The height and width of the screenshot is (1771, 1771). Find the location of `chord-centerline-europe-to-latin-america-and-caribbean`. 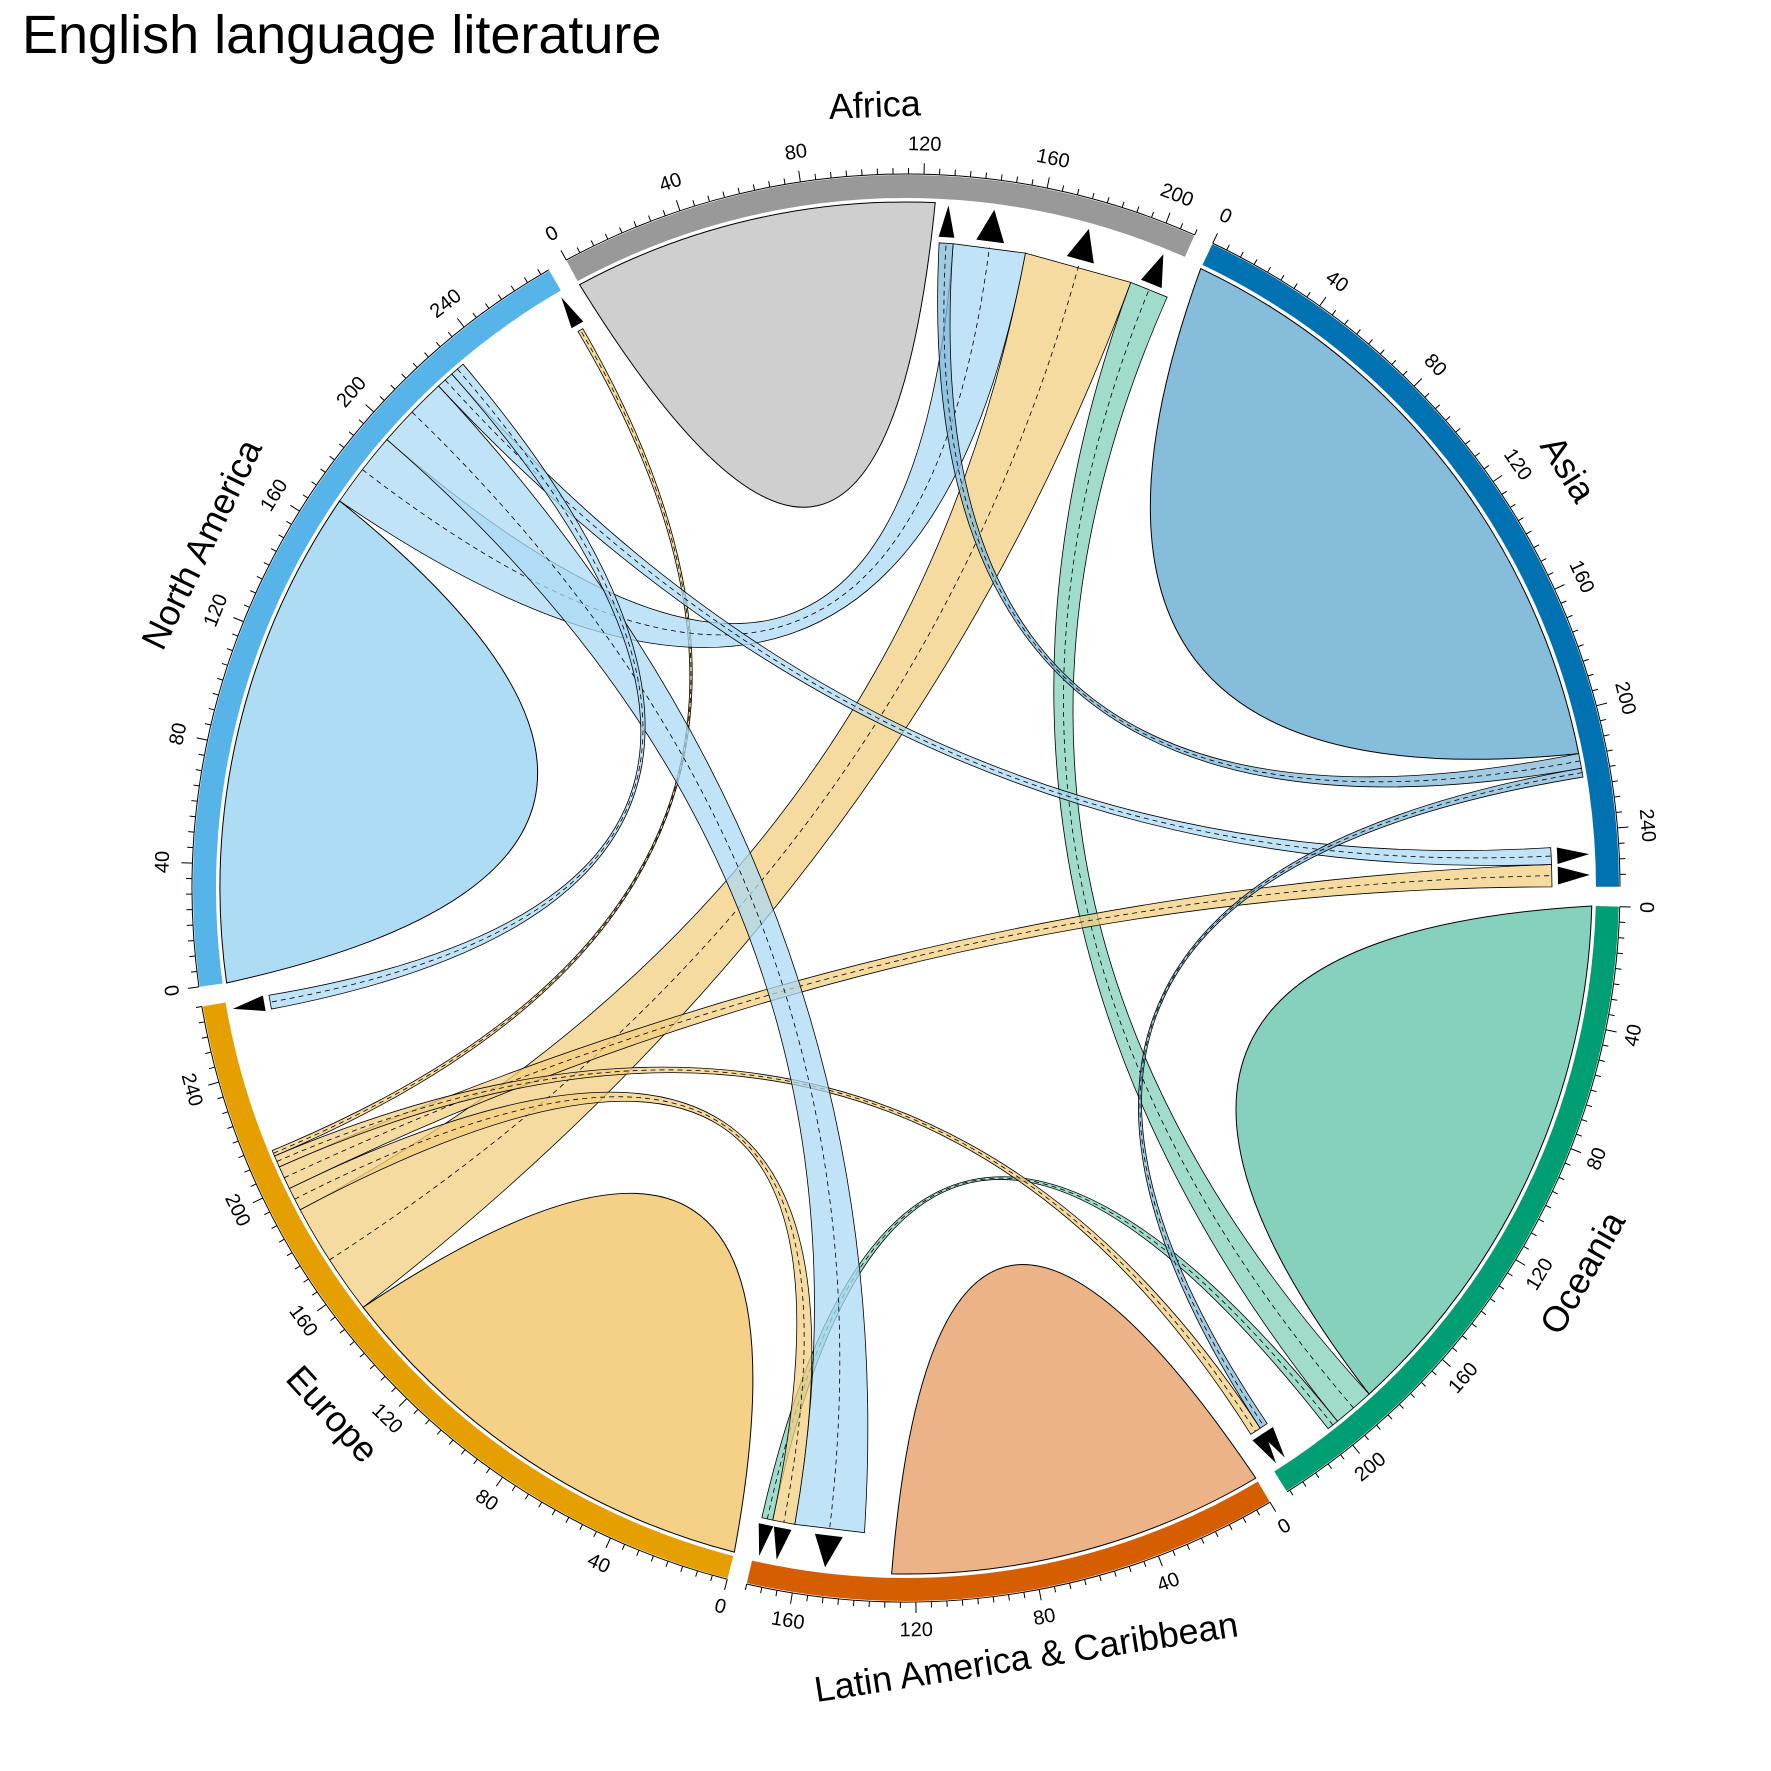

chord-centerline-europe-to-latin-america-and-caribbean is located at coordinates (549, 1309).